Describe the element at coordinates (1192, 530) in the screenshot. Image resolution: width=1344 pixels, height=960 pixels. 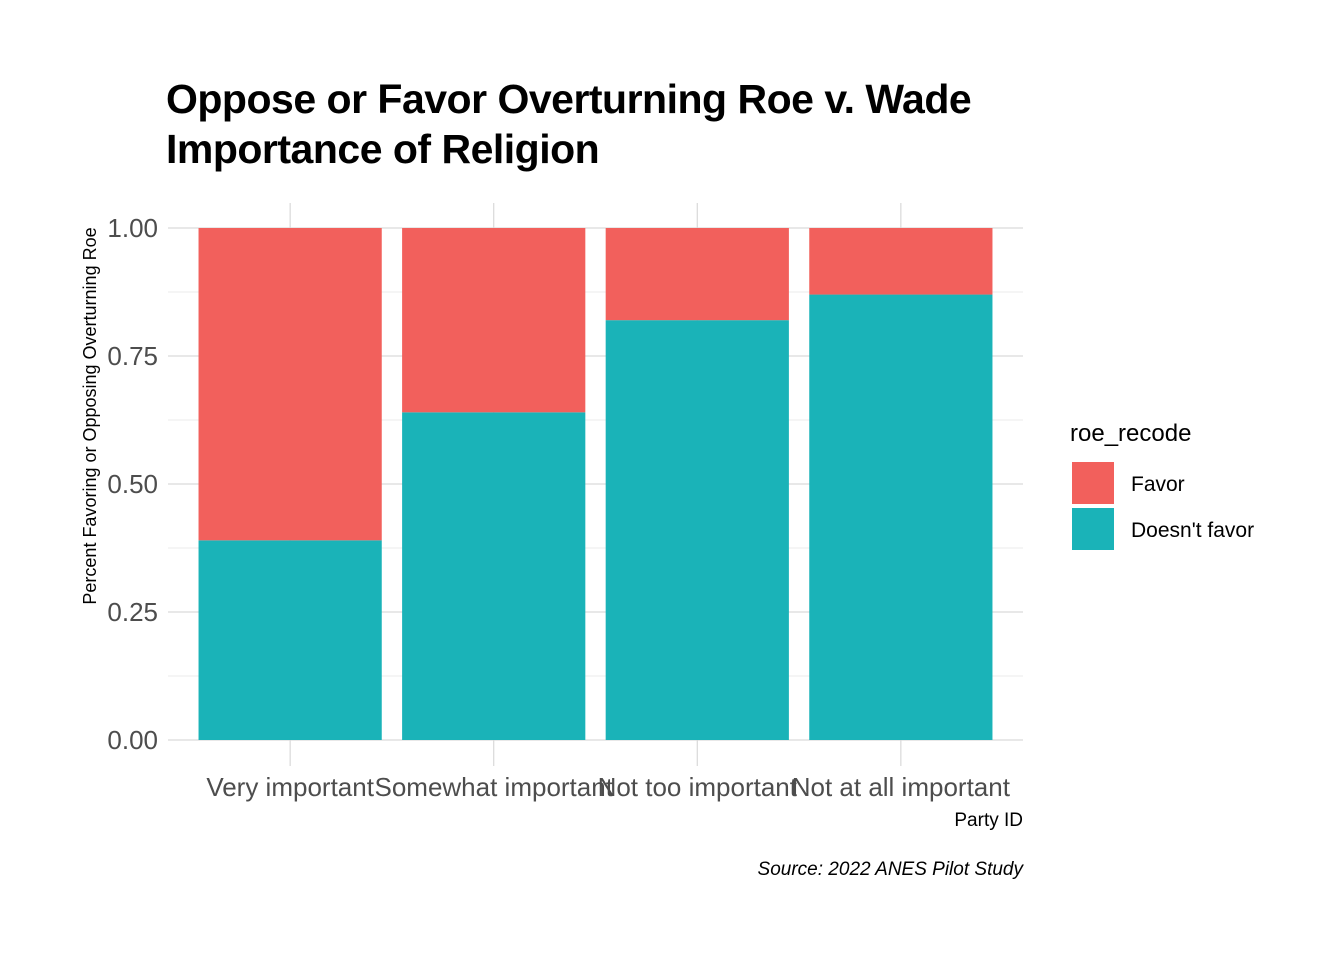
I see `legend-label: Doesn't favor` at that location.